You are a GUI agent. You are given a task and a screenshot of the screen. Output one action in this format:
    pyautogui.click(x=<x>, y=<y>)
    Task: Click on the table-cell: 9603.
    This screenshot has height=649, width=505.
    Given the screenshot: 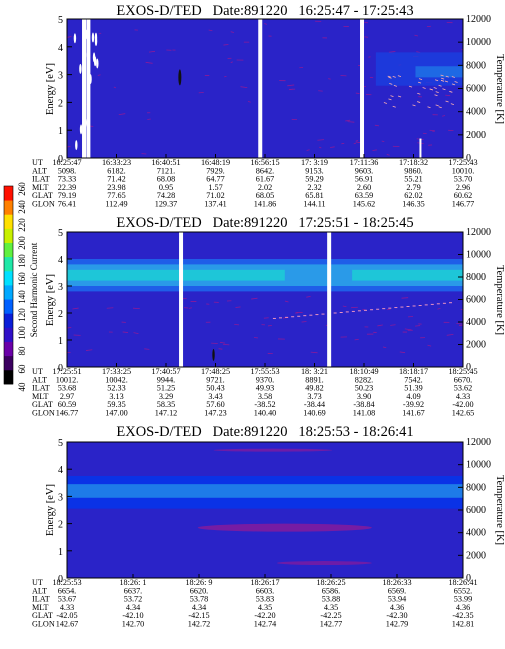 What is the action you would take?
    pyautogui.click(x=364, y=170)
    